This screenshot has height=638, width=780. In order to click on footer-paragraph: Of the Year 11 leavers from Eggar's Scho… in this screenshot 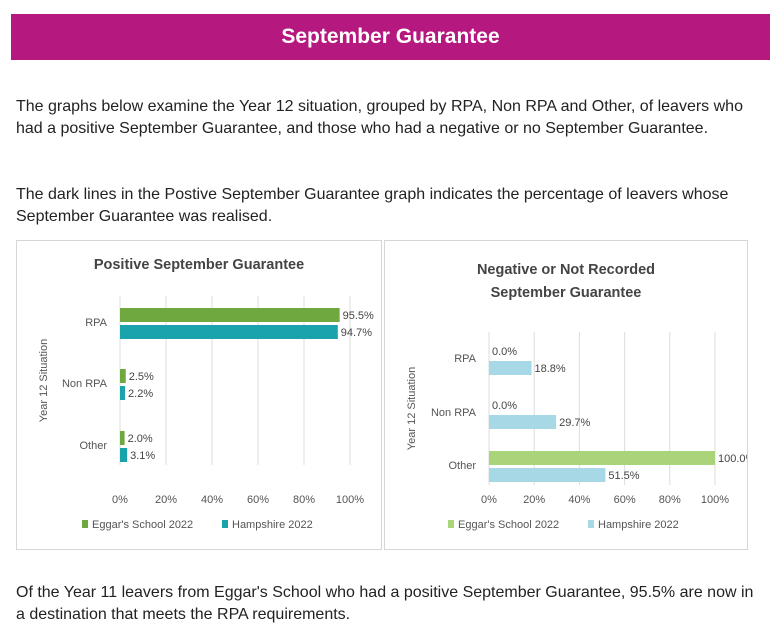, I will do `click(385, 603)`.